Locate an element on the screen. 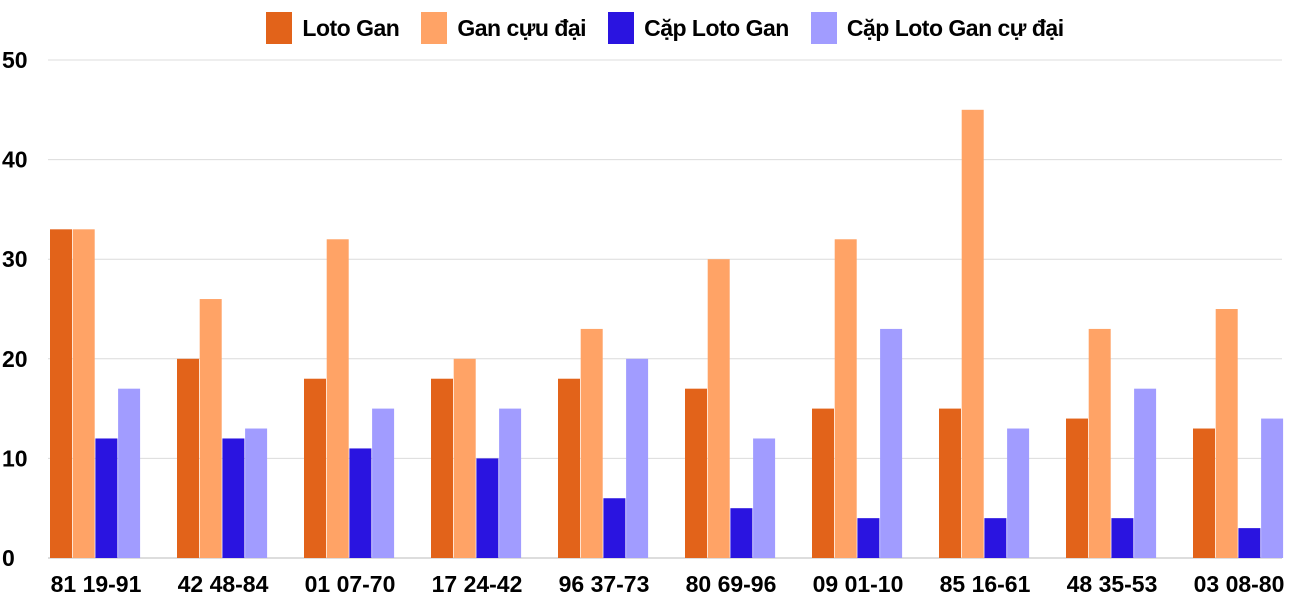 The image size is (1300, 600). legend-item: Cặp Loto Gan cự đại is located at coordinates (937, 28).